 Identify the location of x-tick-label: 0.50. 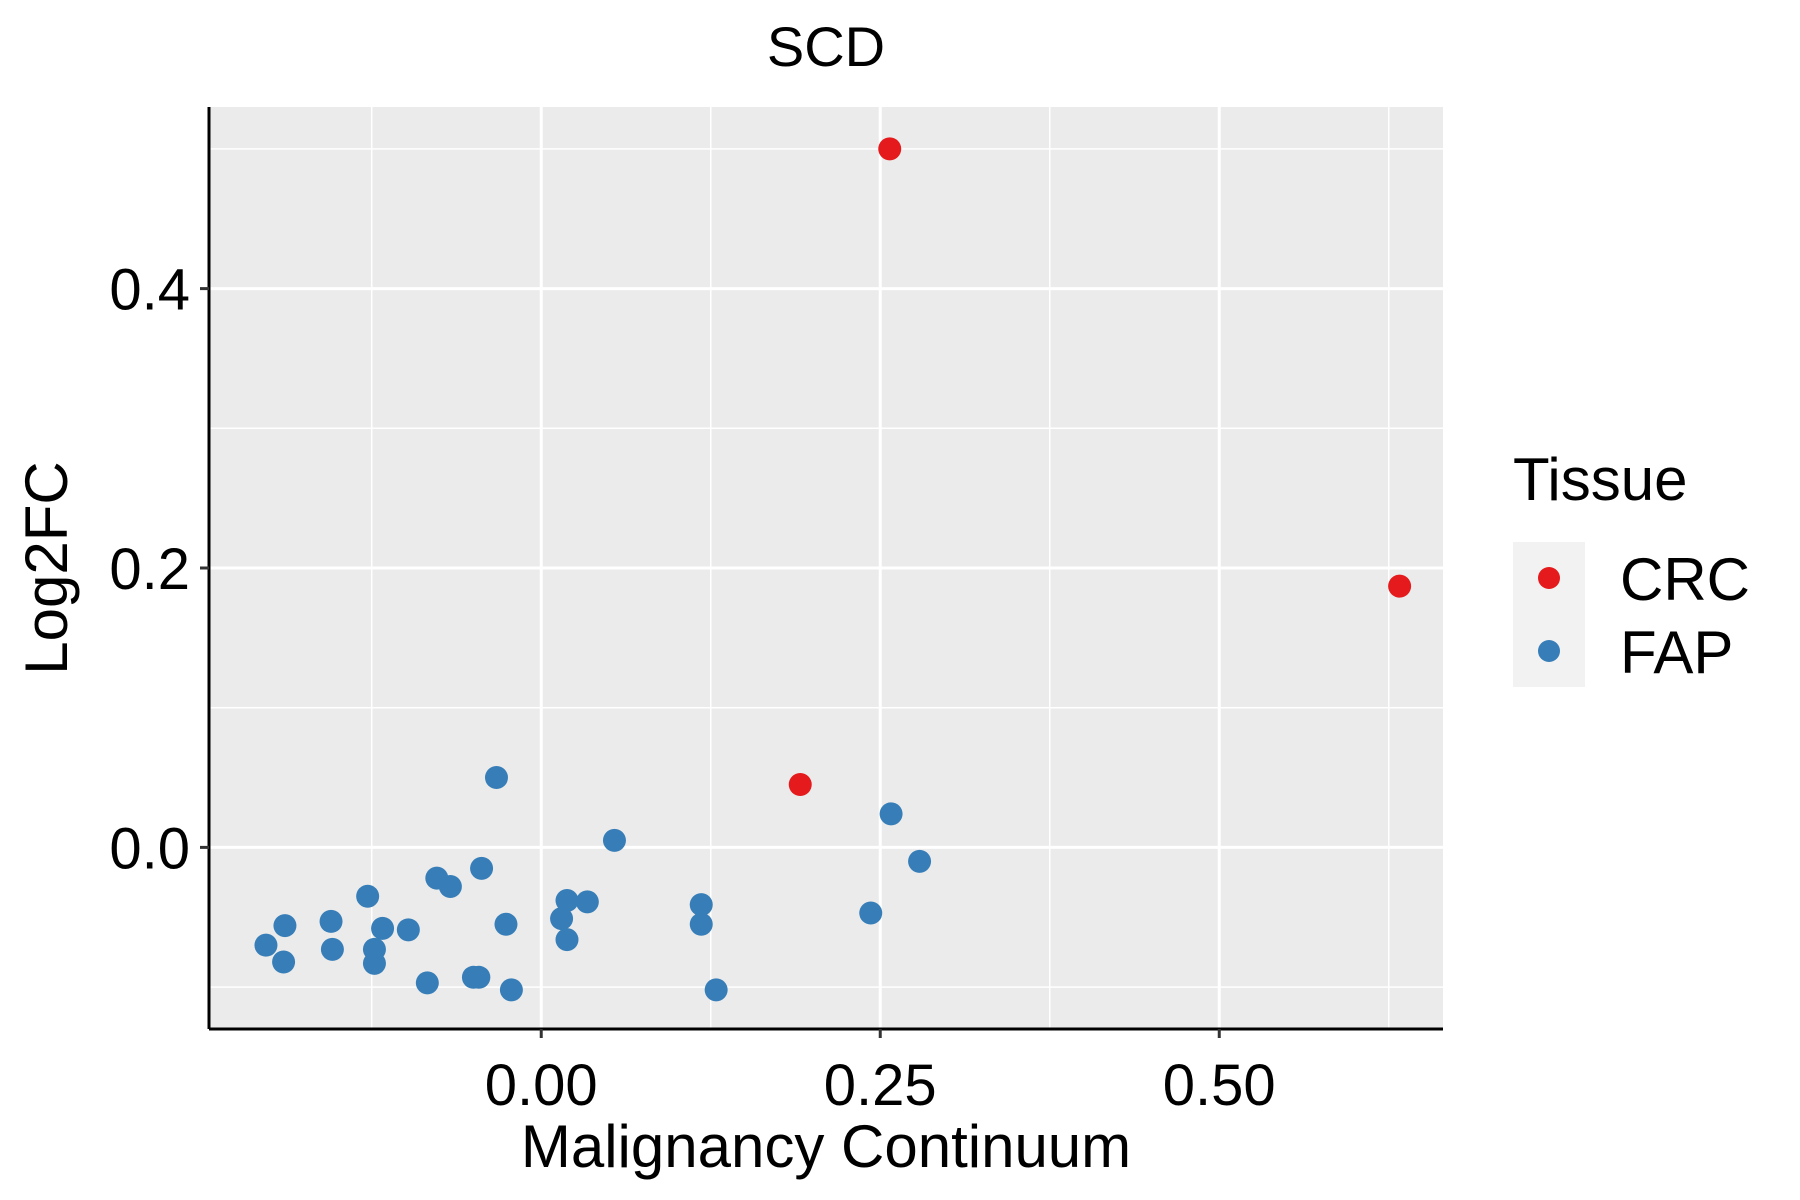
(1219, 1085).